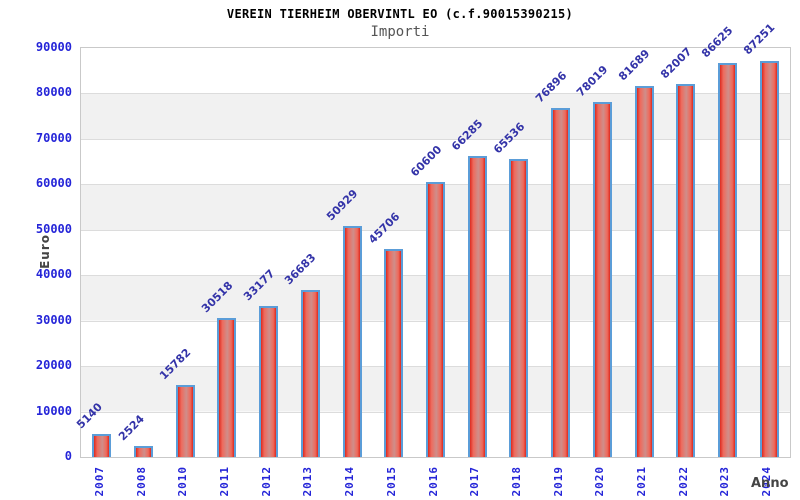  What do you see at coordinates (53, 92) in the screenshot?
I see `y-tick-label: 80000` at bounding box center [53, 92].